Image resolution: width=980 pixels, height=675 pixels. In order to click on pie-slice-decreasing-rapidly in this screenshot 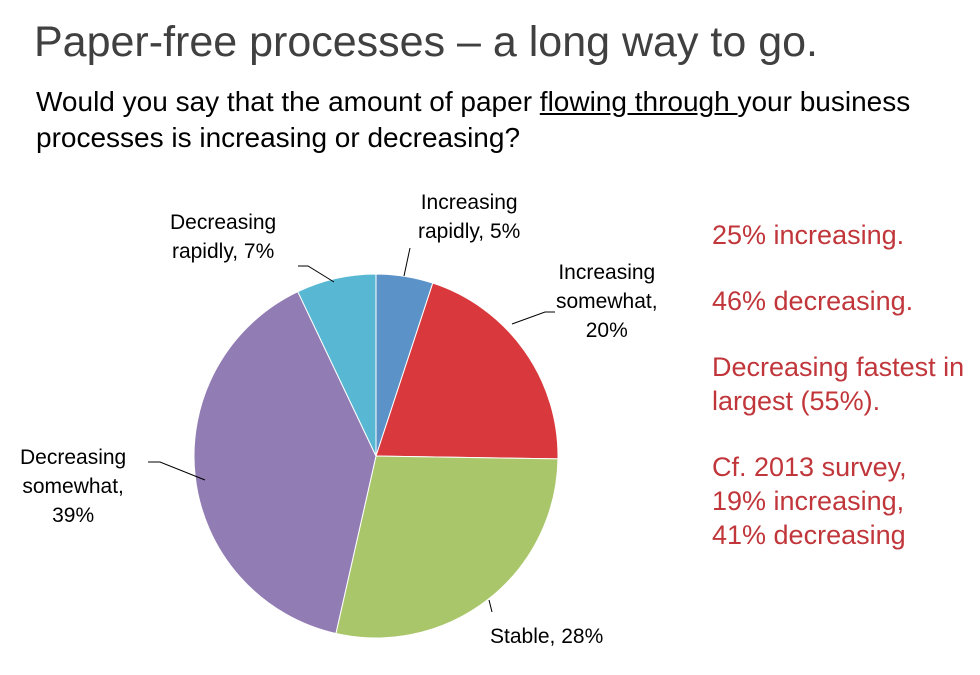, I will do `click(337, 365)`.